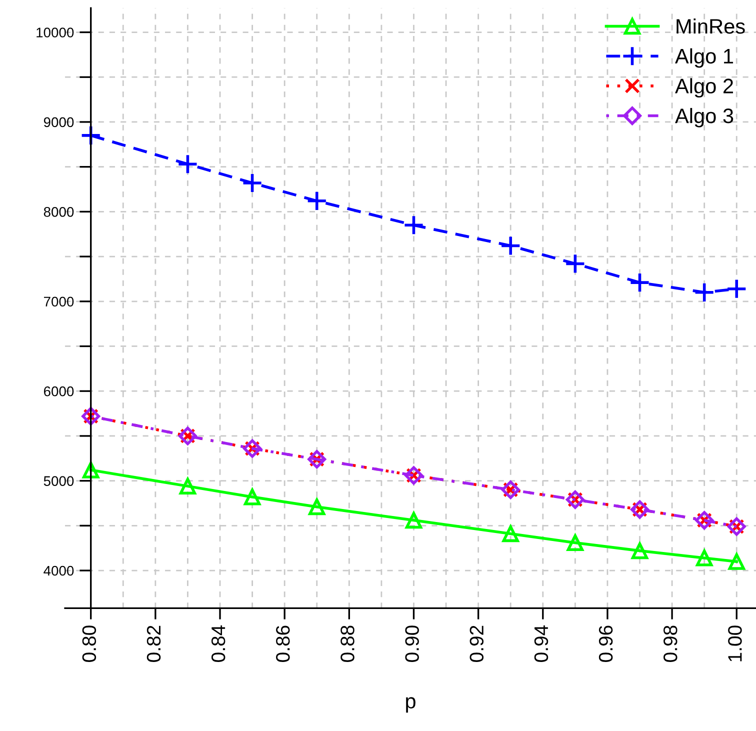 The image size is (756, 731). I want to click on y-tick-label: 9000, so click(59, 122).